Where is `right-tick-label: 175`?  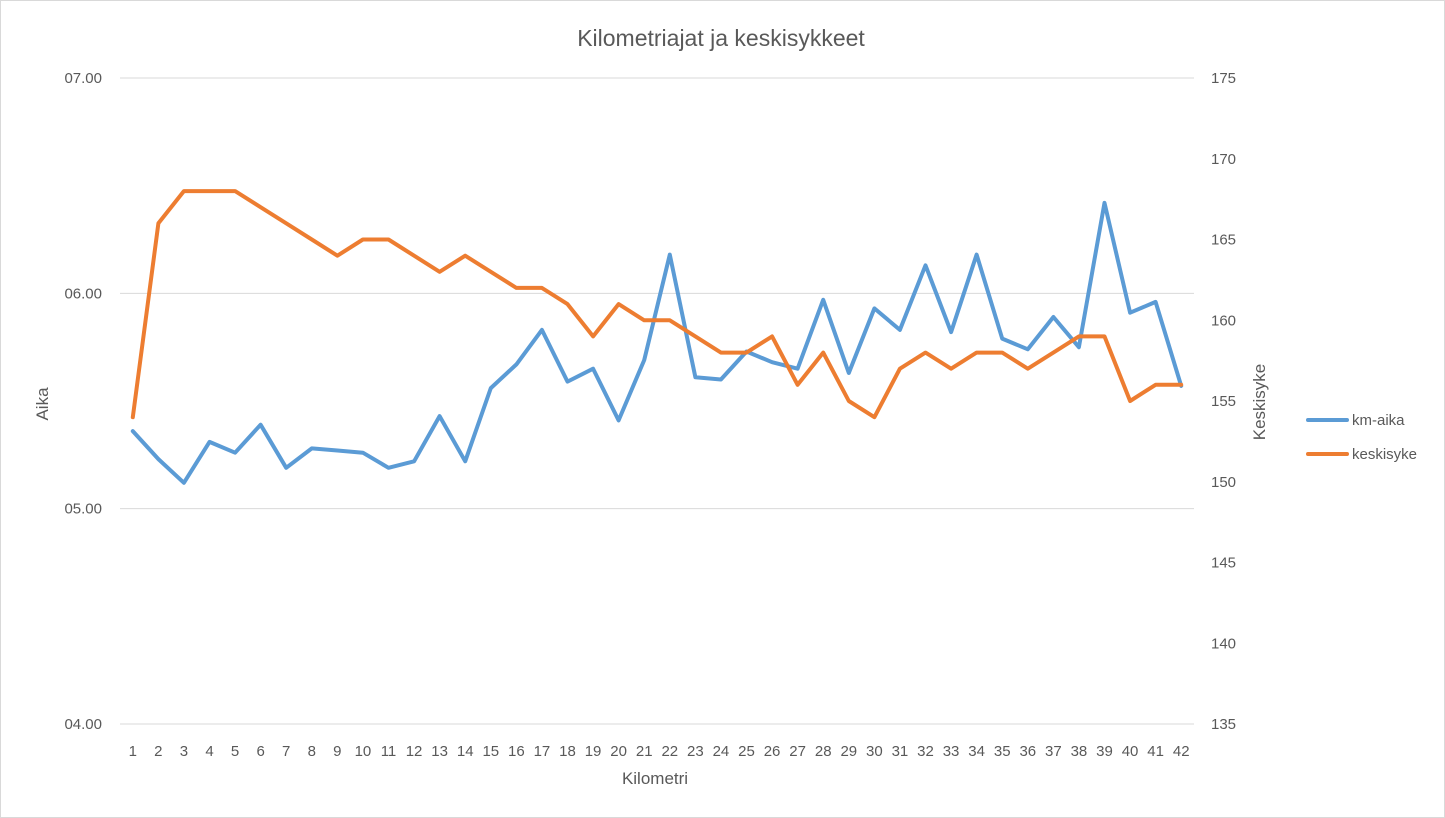 right-tick-label: 175 is located at coordinates (1223, 78).